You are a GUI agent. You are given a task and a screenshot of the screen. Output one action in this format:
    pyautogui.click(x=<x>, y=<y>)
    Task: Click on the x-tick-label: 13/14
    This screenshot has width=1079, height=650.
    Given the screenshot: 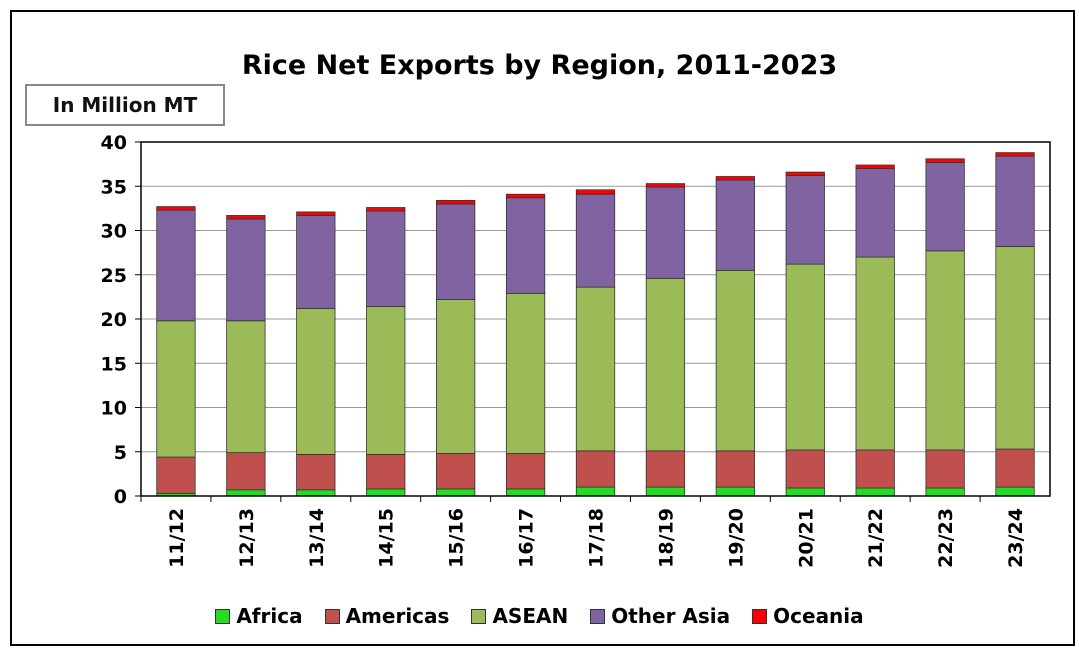 What is the action you would take?
    pyautogui.click(x=317, y=538)
    